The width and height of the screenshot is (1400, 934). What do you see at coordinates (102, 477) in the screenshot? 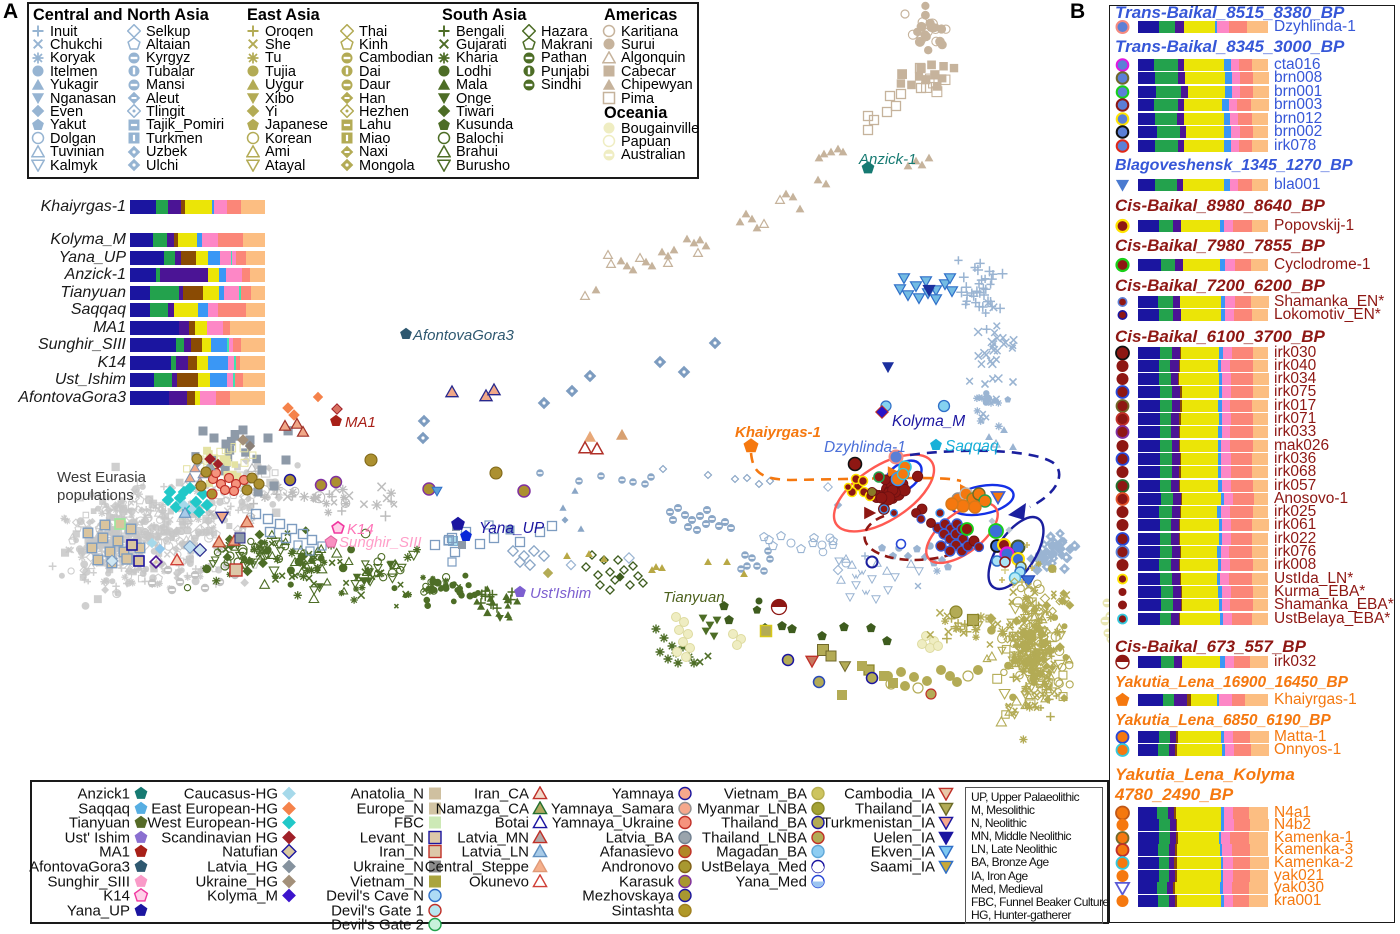
I see `svg-text: West Eurasia` at bounding box center [102, 477].